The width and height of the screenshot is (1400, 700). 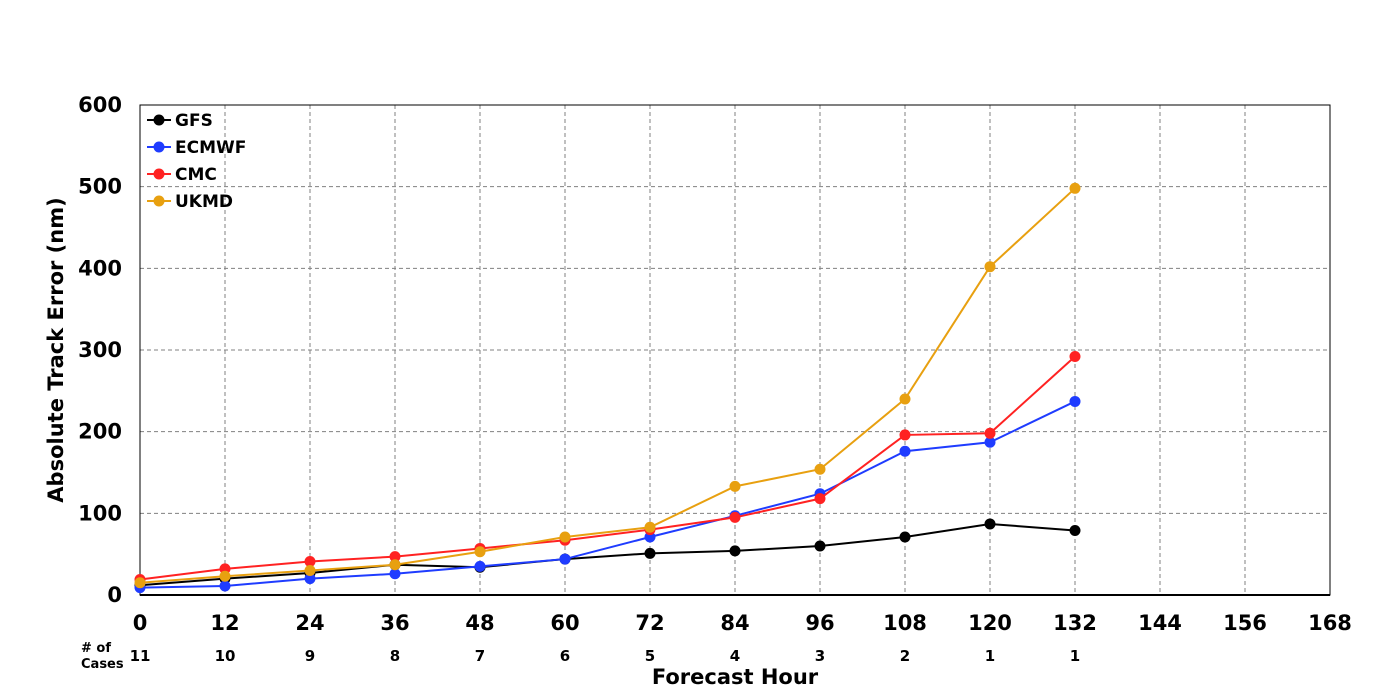 I want to click on y-tick-label: 500, so click(x=100, y=187).